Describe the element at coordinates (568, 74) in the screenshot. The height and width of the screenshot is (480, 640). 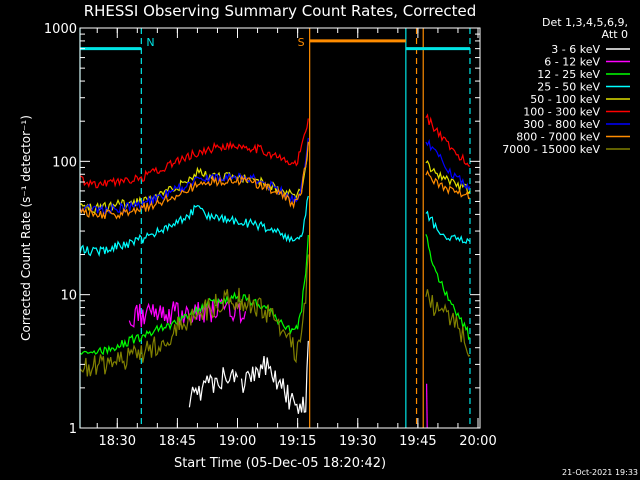
I see `legend-item-label: 12 - 25 keV` at that location.